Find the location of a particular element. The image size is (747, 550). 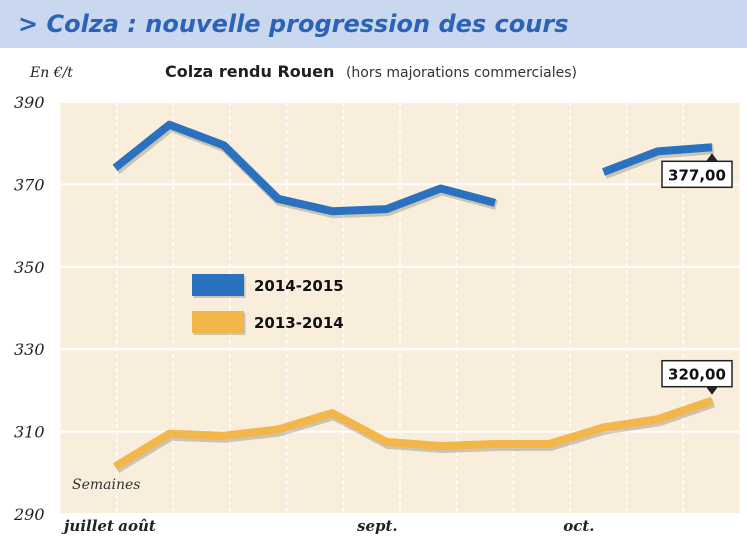

x-axis-ticks: juillet août sept. oct. is located at coordinates (327, 526).